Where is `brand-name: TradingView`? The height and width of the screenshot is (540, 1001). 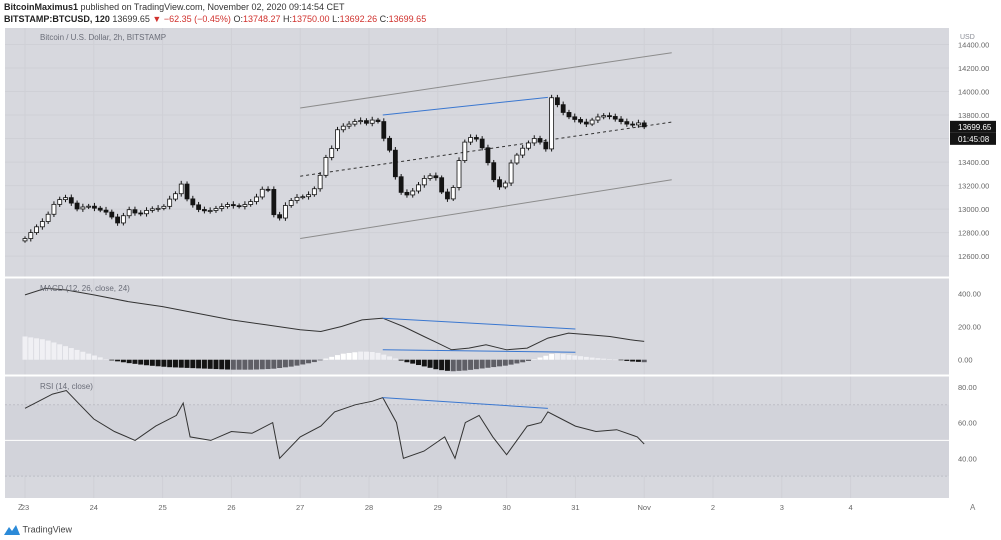 brand-name: TradingView is located at coordinates (47, 529).